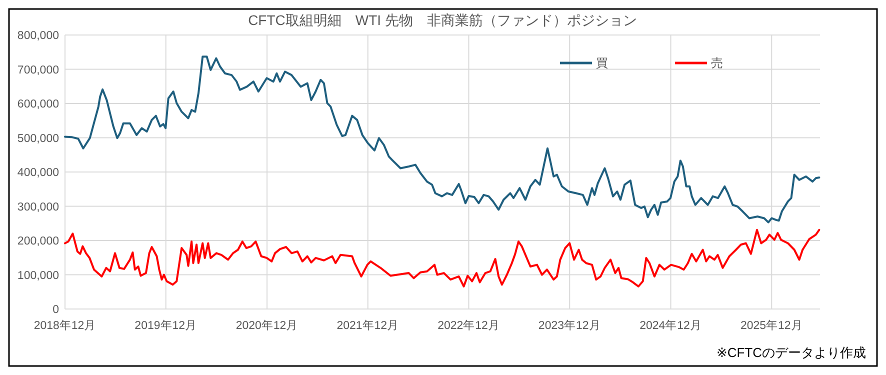 The width and height of the screenshot is (886, 375). I want to click on y-tick-label: 600,000, so click(38, 104).